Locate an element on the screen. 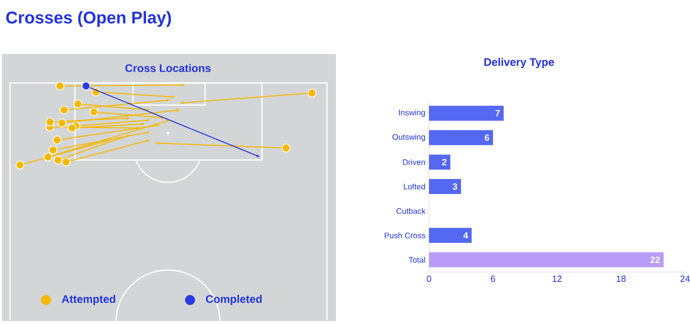  data-label: 4 is located at coordinates (465, 235).